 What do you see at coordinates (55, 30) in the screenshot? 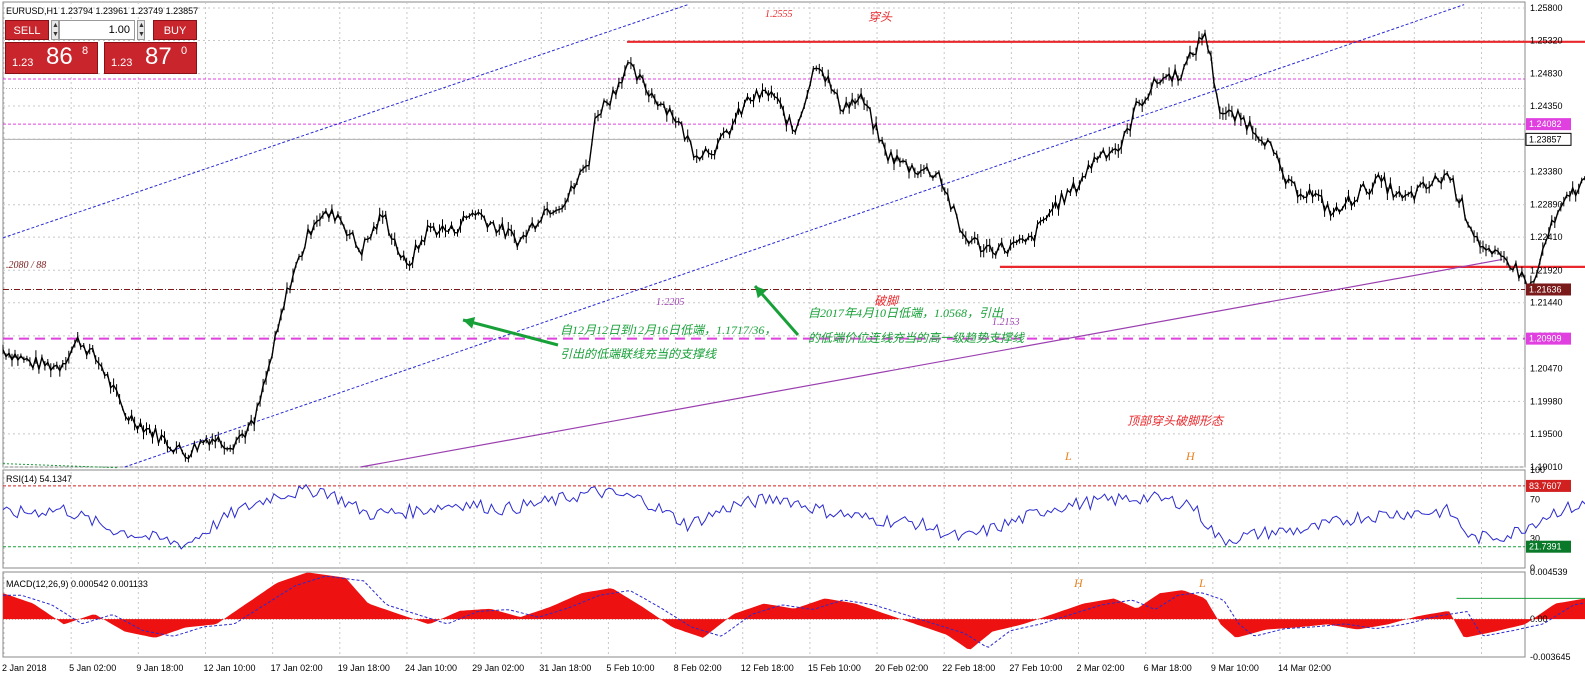
I see `lot-spinner: ▲ ▼` at bounding box center [55, 30].